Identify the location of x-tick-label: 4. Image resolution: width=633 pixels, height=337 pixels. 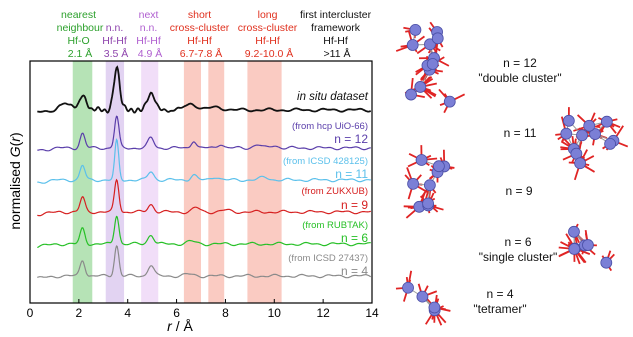
(127, 313).